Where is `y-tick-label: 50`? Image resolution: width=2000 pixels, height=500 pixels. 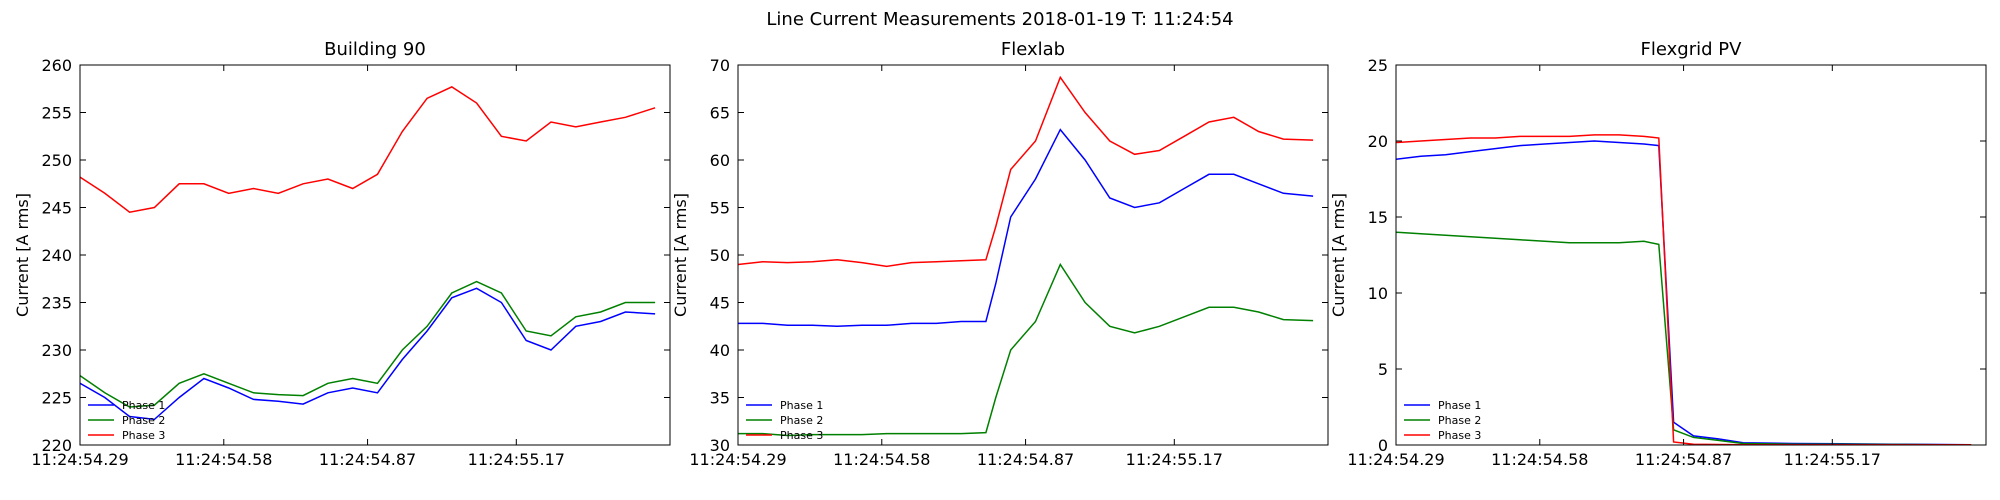 y-tick-label: 50 is located at coordinates (720, 255).